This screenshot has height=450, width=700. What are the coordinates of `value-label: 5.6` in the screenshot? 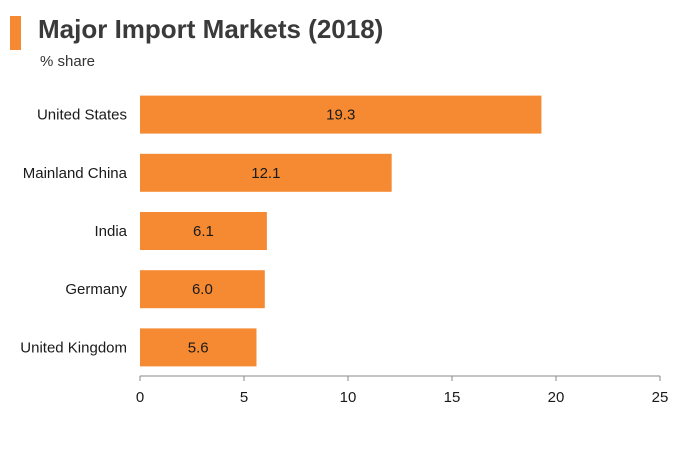 It's located at (198, 347).